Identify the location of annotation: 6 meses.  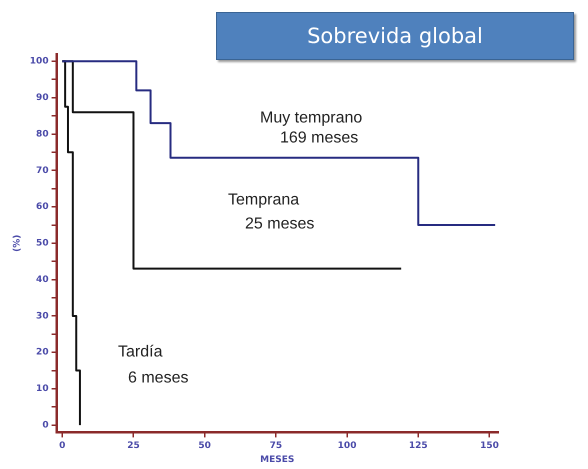
(158, 377).